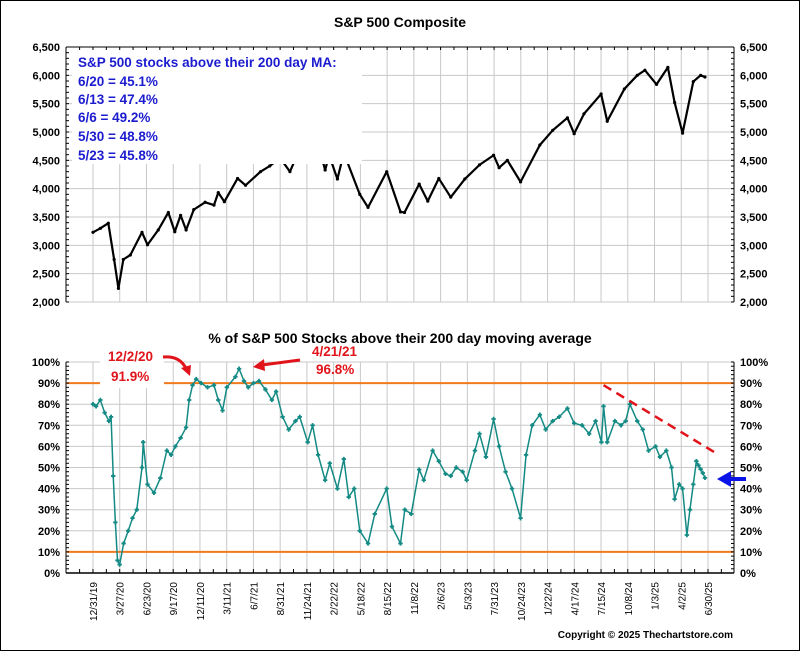 Image resolution: width=800 pixels, height=651 pixels. I want to click on annotation-heading: S&P 500 stocks above their 200 day MA:, so click(207, 62).